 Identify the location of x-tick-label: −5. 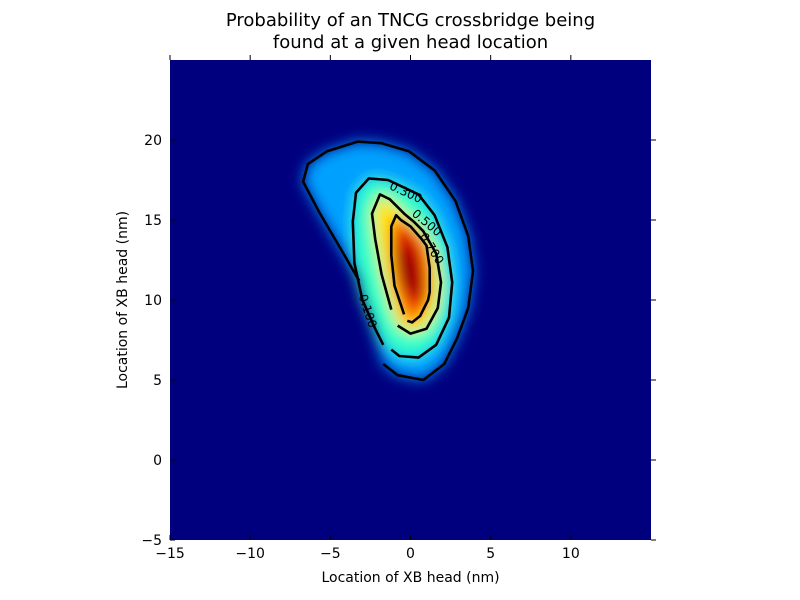
(330, 554).